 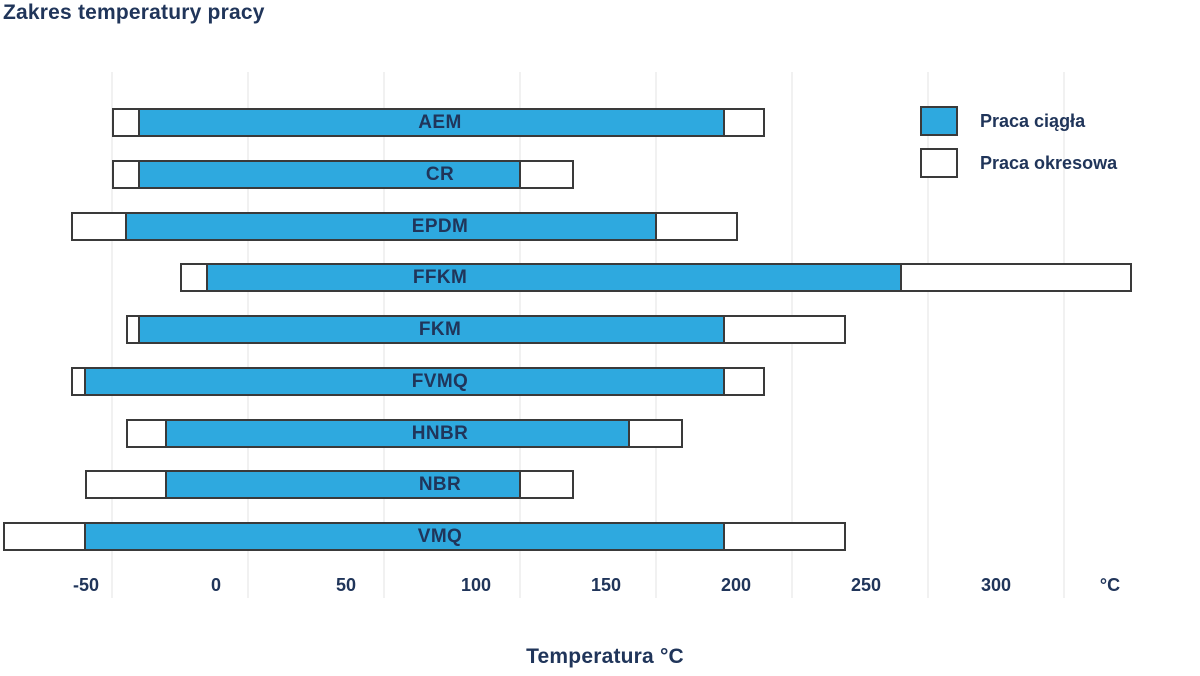 I want to click on legend-label-intermittent: Praca okresowa, so click(x=1049, y=163).